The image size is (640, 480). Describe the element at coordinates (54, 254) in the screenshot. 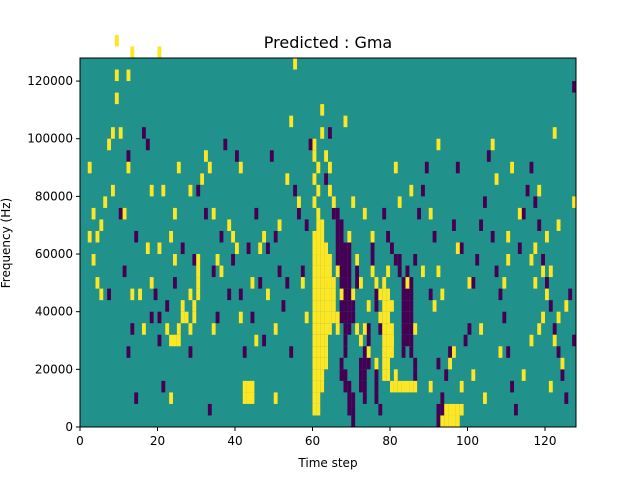

I see `y-tick-label: 60000` at that location.